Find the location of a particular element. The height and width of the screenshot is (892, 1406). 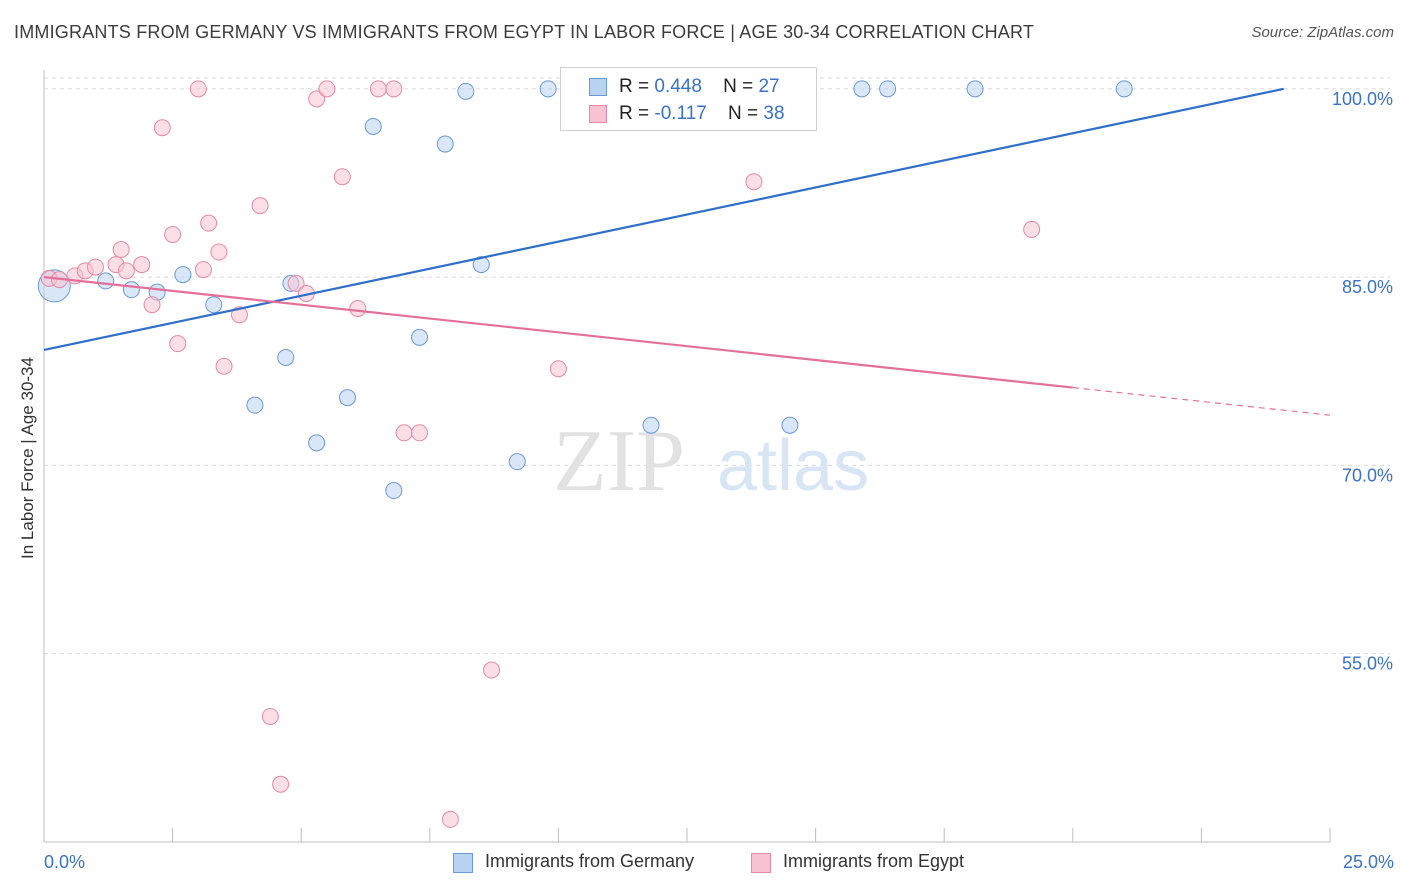

legend-swatch-germany is located at coordinates (598, 87).